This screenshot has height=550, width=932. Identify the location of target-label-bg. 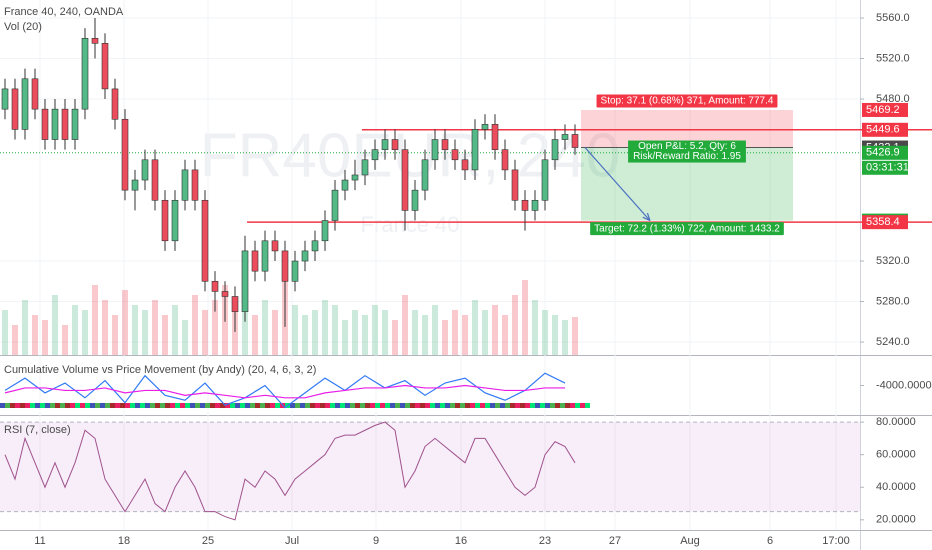
(687, 229).